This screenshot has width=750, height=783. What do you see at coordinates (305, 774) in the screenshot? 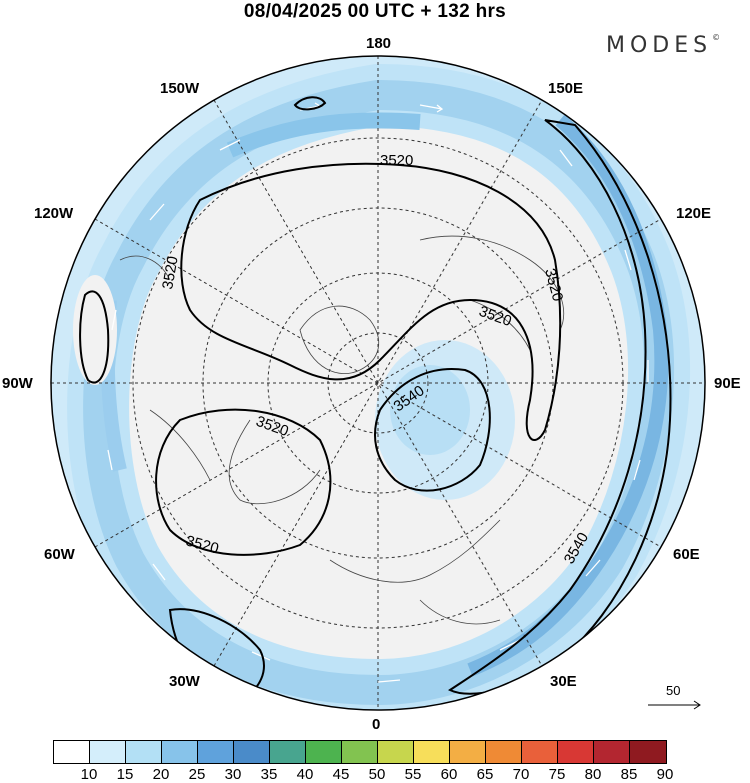
I see `colorbar-tick-label: 40` at bounding box center [305, 774].